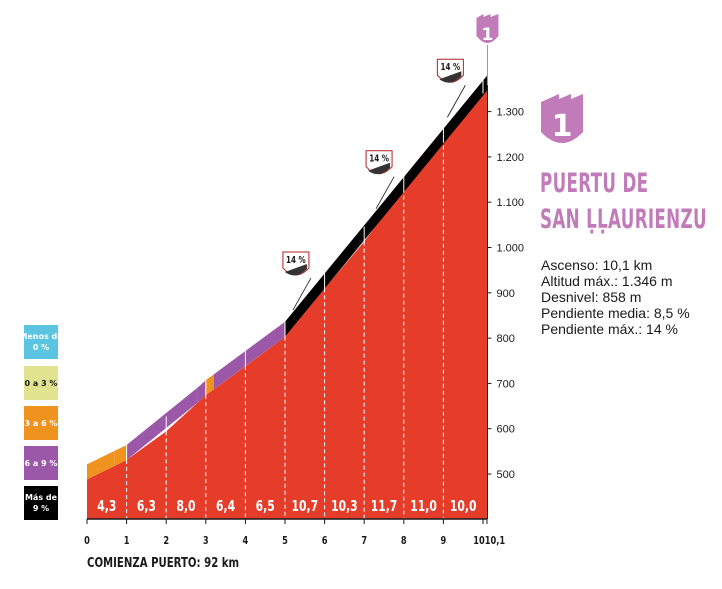  Describe the element at coordinates (505, 384) in the screenshot. I see `y-tick-label: 700` at that location.